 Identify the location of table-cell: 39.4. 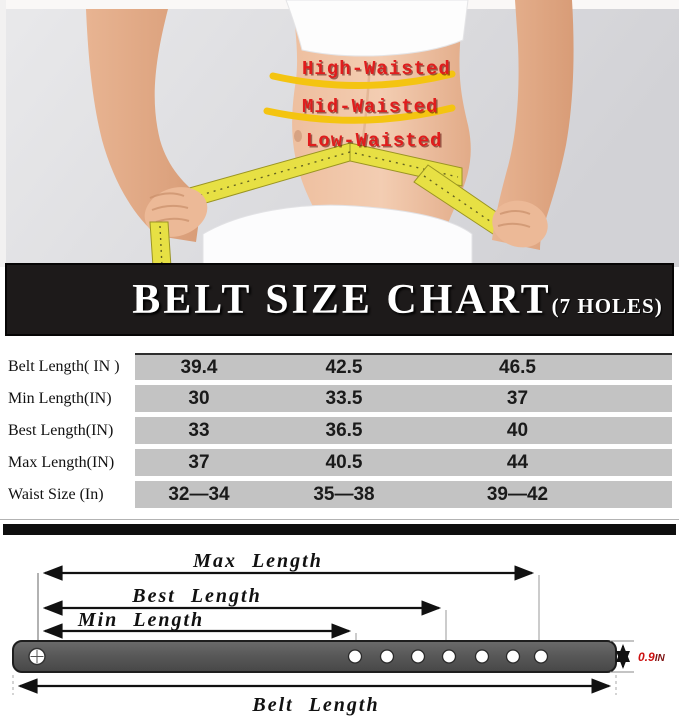
(199, 367).